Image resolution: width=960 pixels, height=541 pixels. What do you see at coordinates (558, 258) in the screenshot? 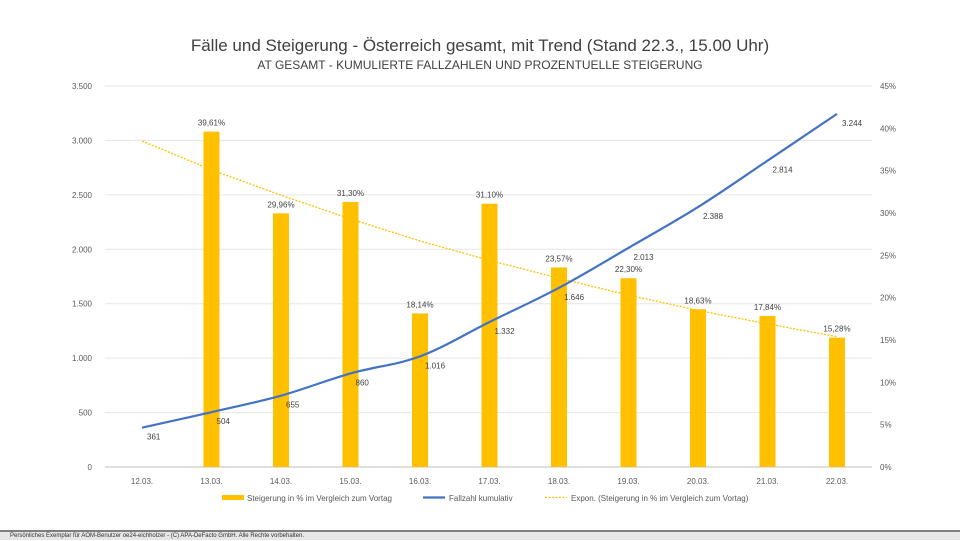
I see `bar-data-label: 23,57%` at bounding box center [558, 258].